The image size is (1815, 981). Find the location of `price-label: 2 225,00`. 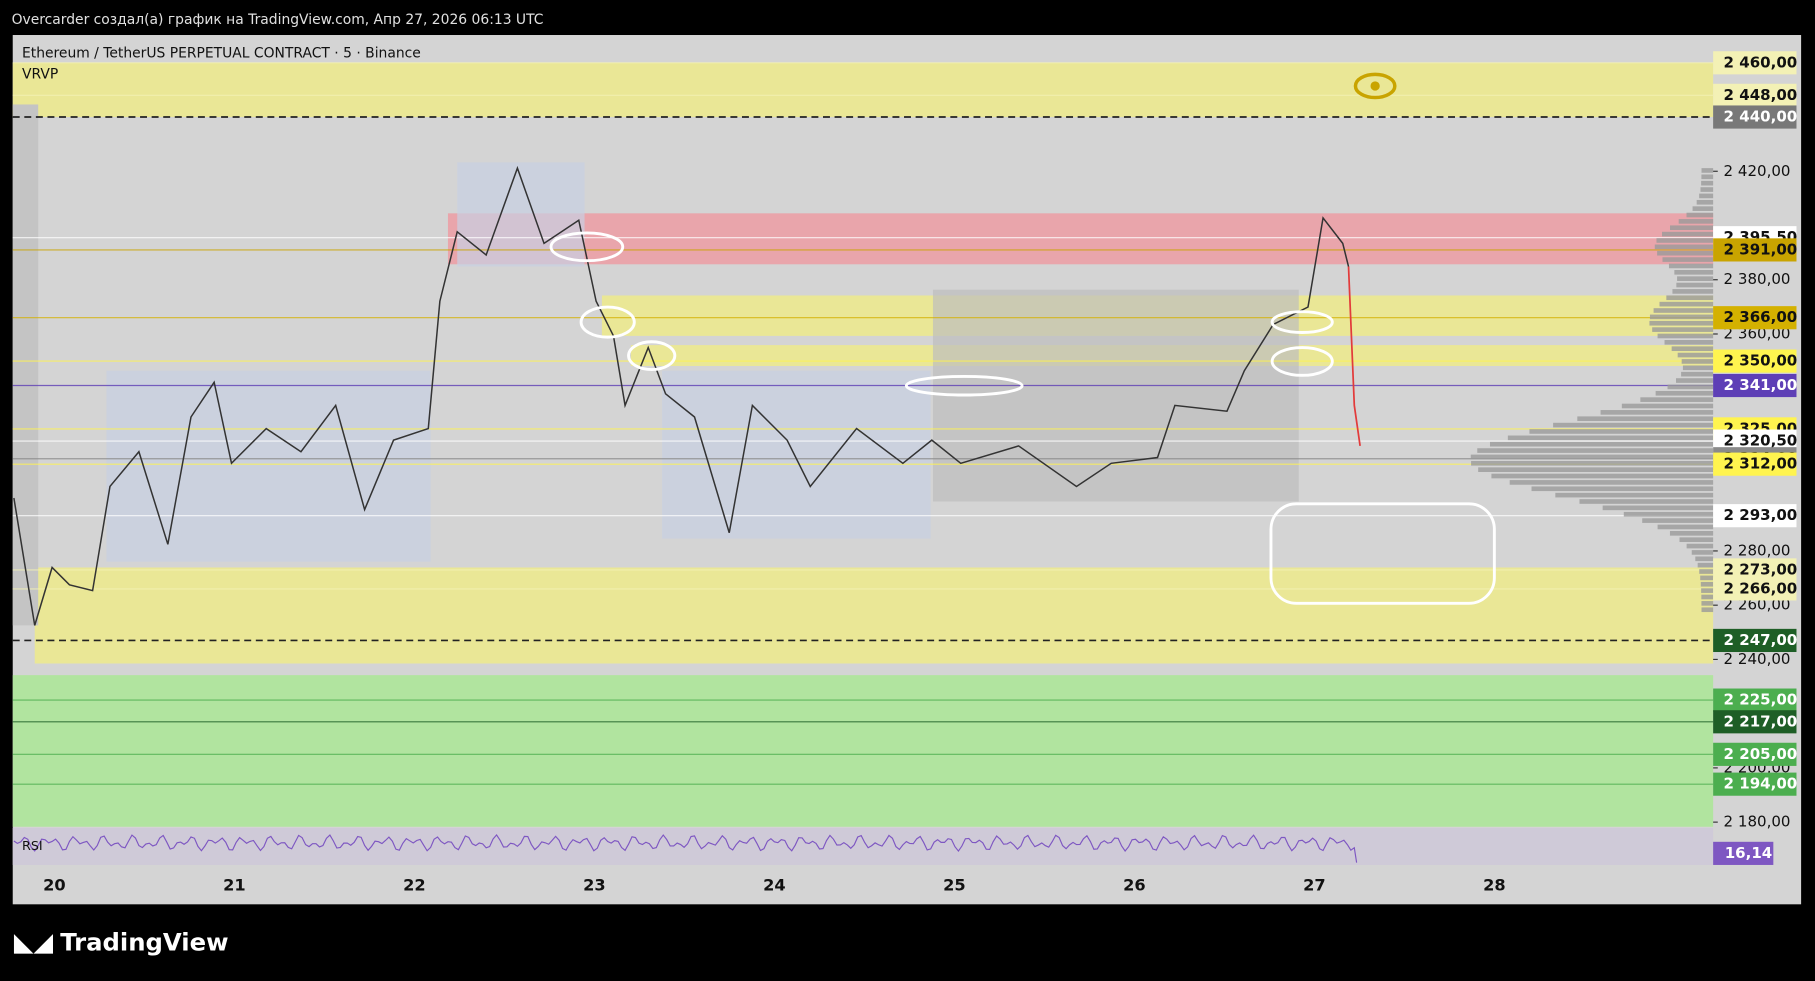

price-label: 2 225,00 is located at coordinates (1761, 700).